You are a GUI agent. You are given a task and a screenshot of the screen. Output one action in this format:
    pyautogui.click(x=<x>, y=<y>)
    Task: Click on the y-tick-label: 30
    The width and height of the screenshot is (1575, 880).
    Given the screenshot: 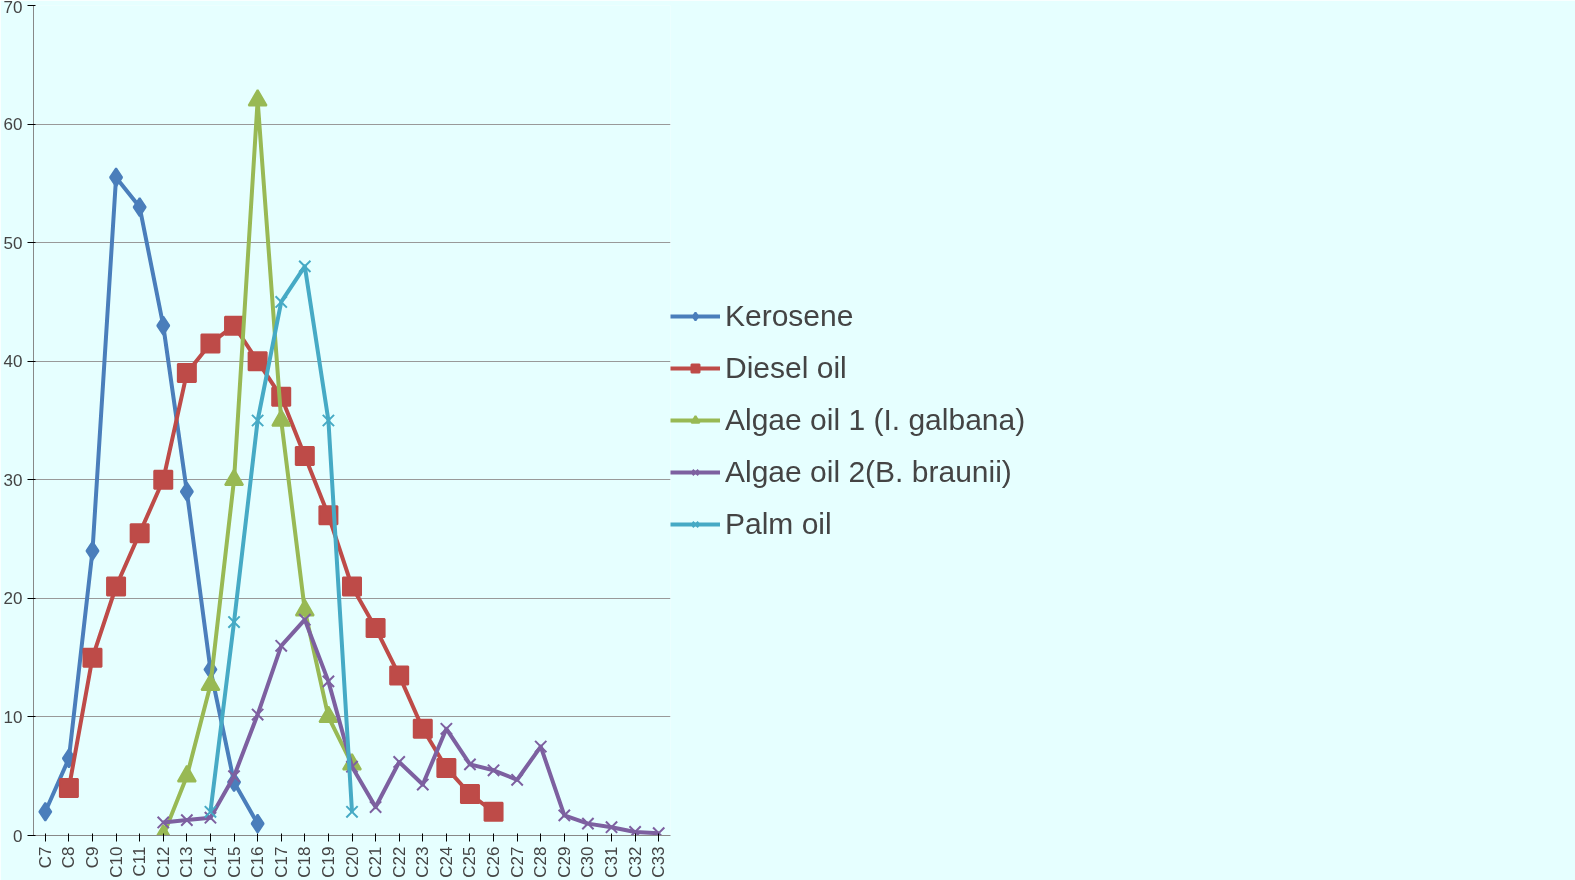 What is the action you would take?
    pyautogui.click(x=13, y=480)
    